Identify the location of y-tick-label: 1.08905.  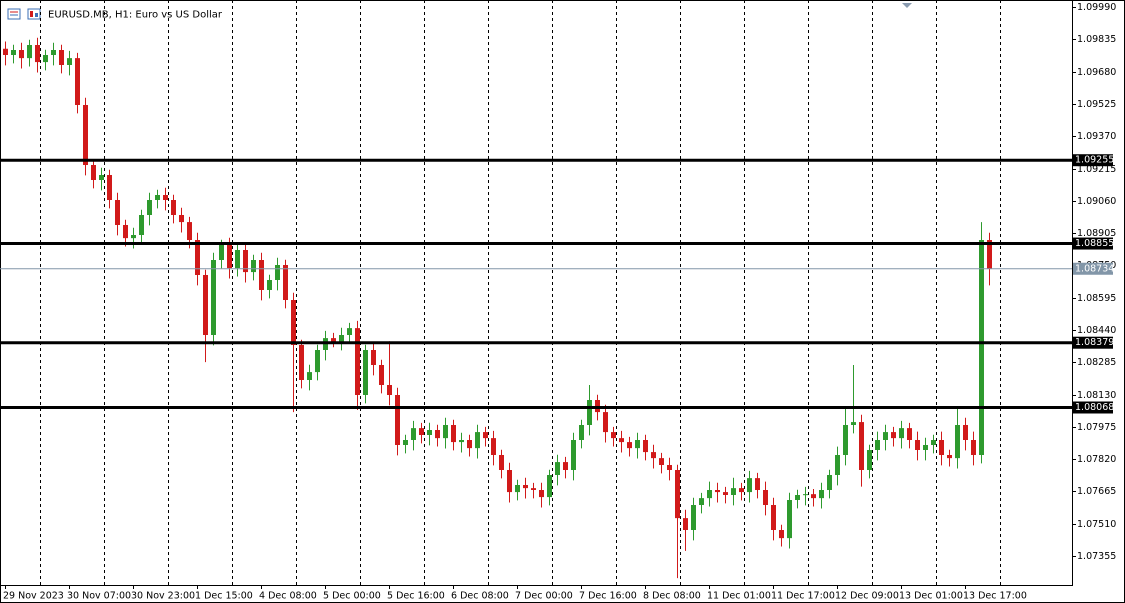
(1096, 233).